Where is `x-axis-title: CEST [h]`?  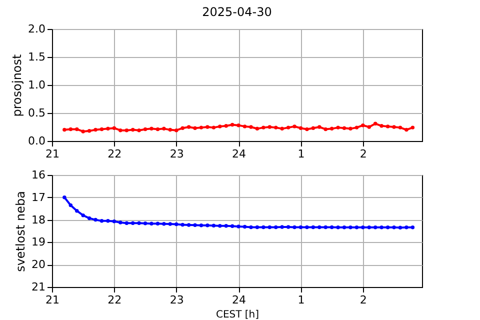
x-axis-title: CEST [h] is located at coordinates (238, 315).